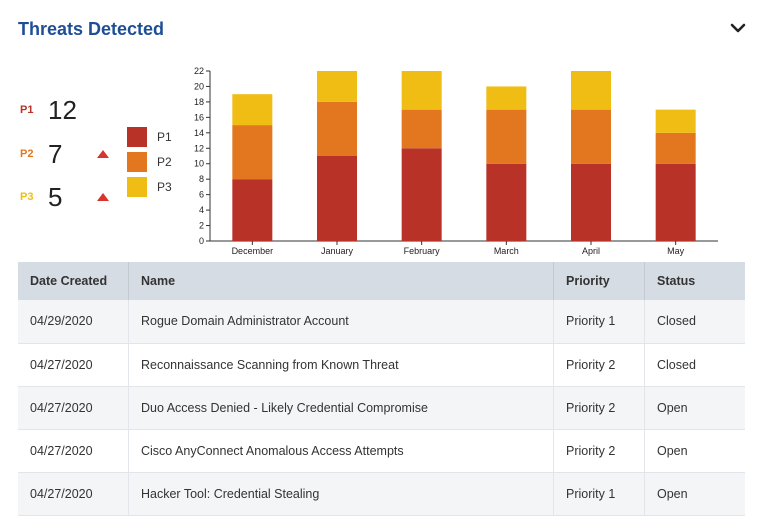 The height and width of the screenshot is (528, 762). Describe the element at coordinates (591, 136) in the screenshot. I see `bar-p2-april` at that location.